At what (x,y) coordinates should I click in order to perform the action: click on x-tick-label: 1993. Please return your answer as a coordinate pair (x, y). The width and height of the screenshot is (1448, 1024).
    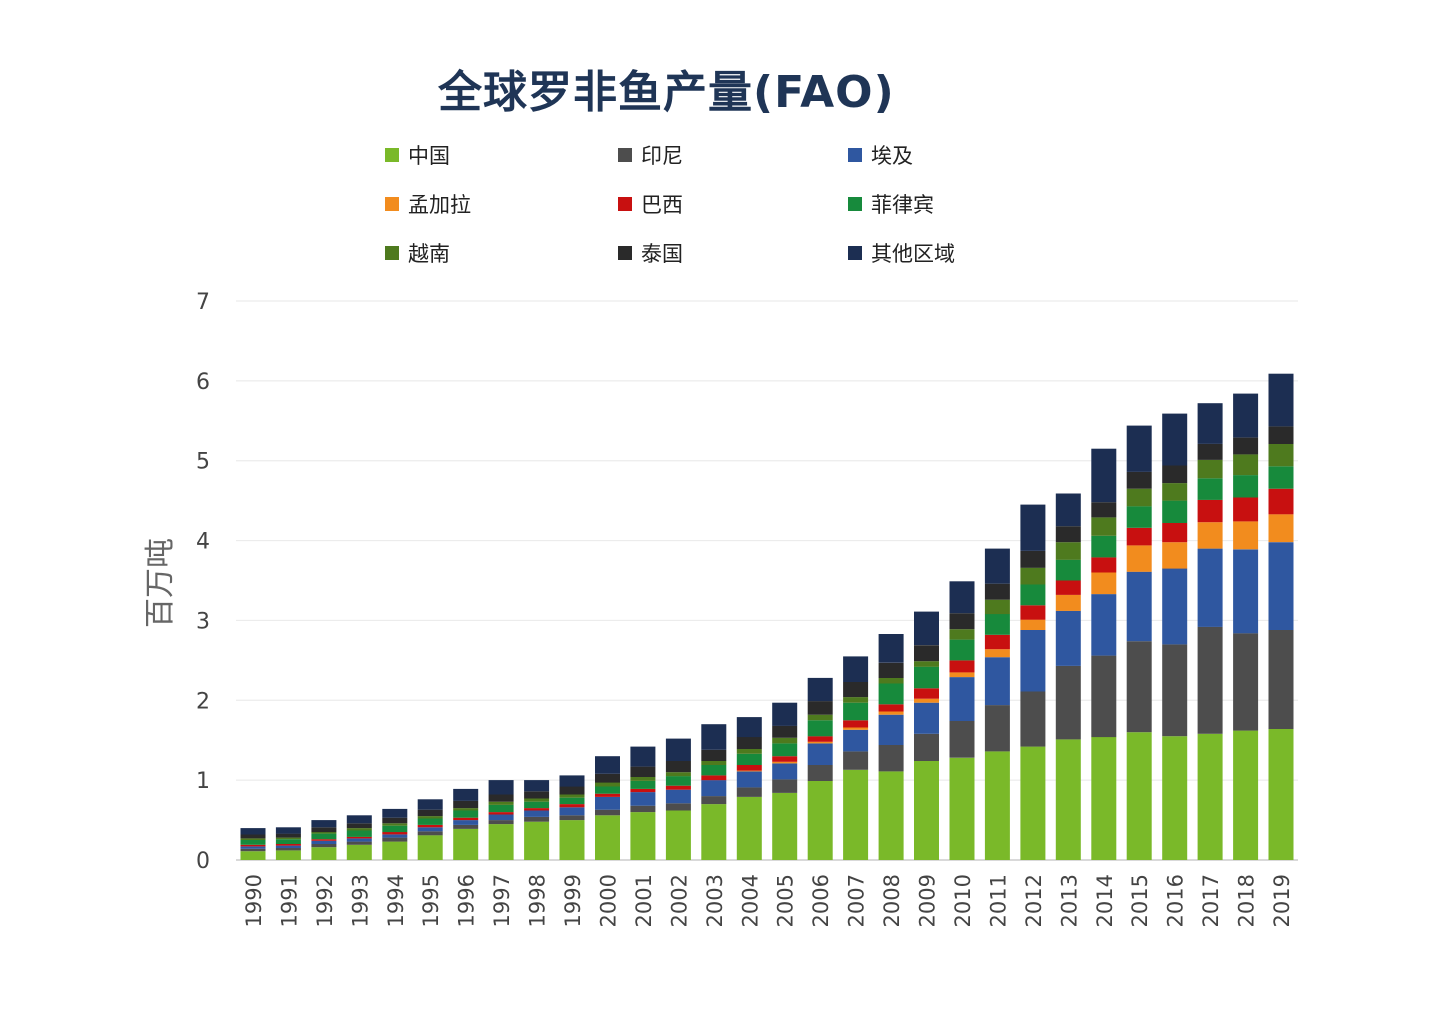
    Looking at the image, I should click on (360, 900).